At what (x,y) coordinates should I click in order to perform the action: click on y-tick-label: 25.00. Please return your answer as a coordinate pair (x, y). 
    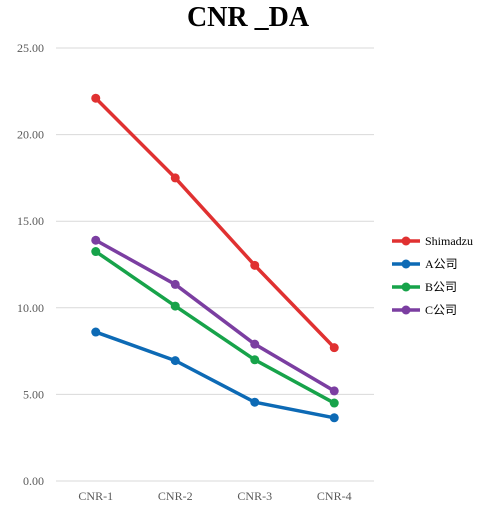
    Looking at the image, I should click on (30, 48).